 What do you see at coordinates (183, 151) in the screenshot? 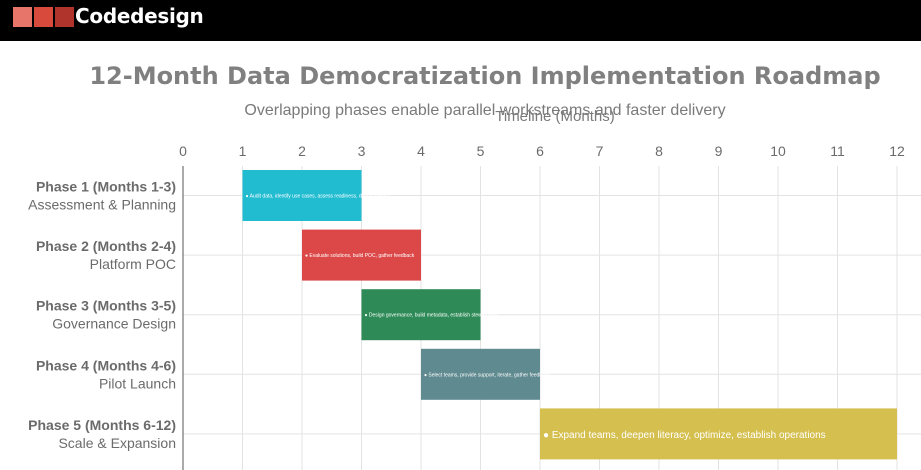
I see `x-tick-label: 0` at bounding box center [183, 151].